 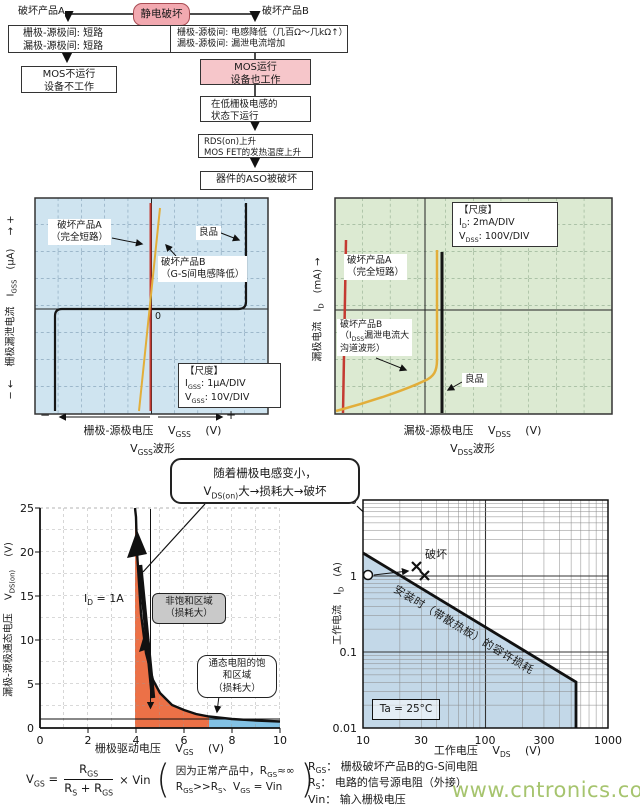 What do you see at coordinates (149, 309) in the screenshot?
I see `trace-product-b-leaky` at bounding box center [149, 309].